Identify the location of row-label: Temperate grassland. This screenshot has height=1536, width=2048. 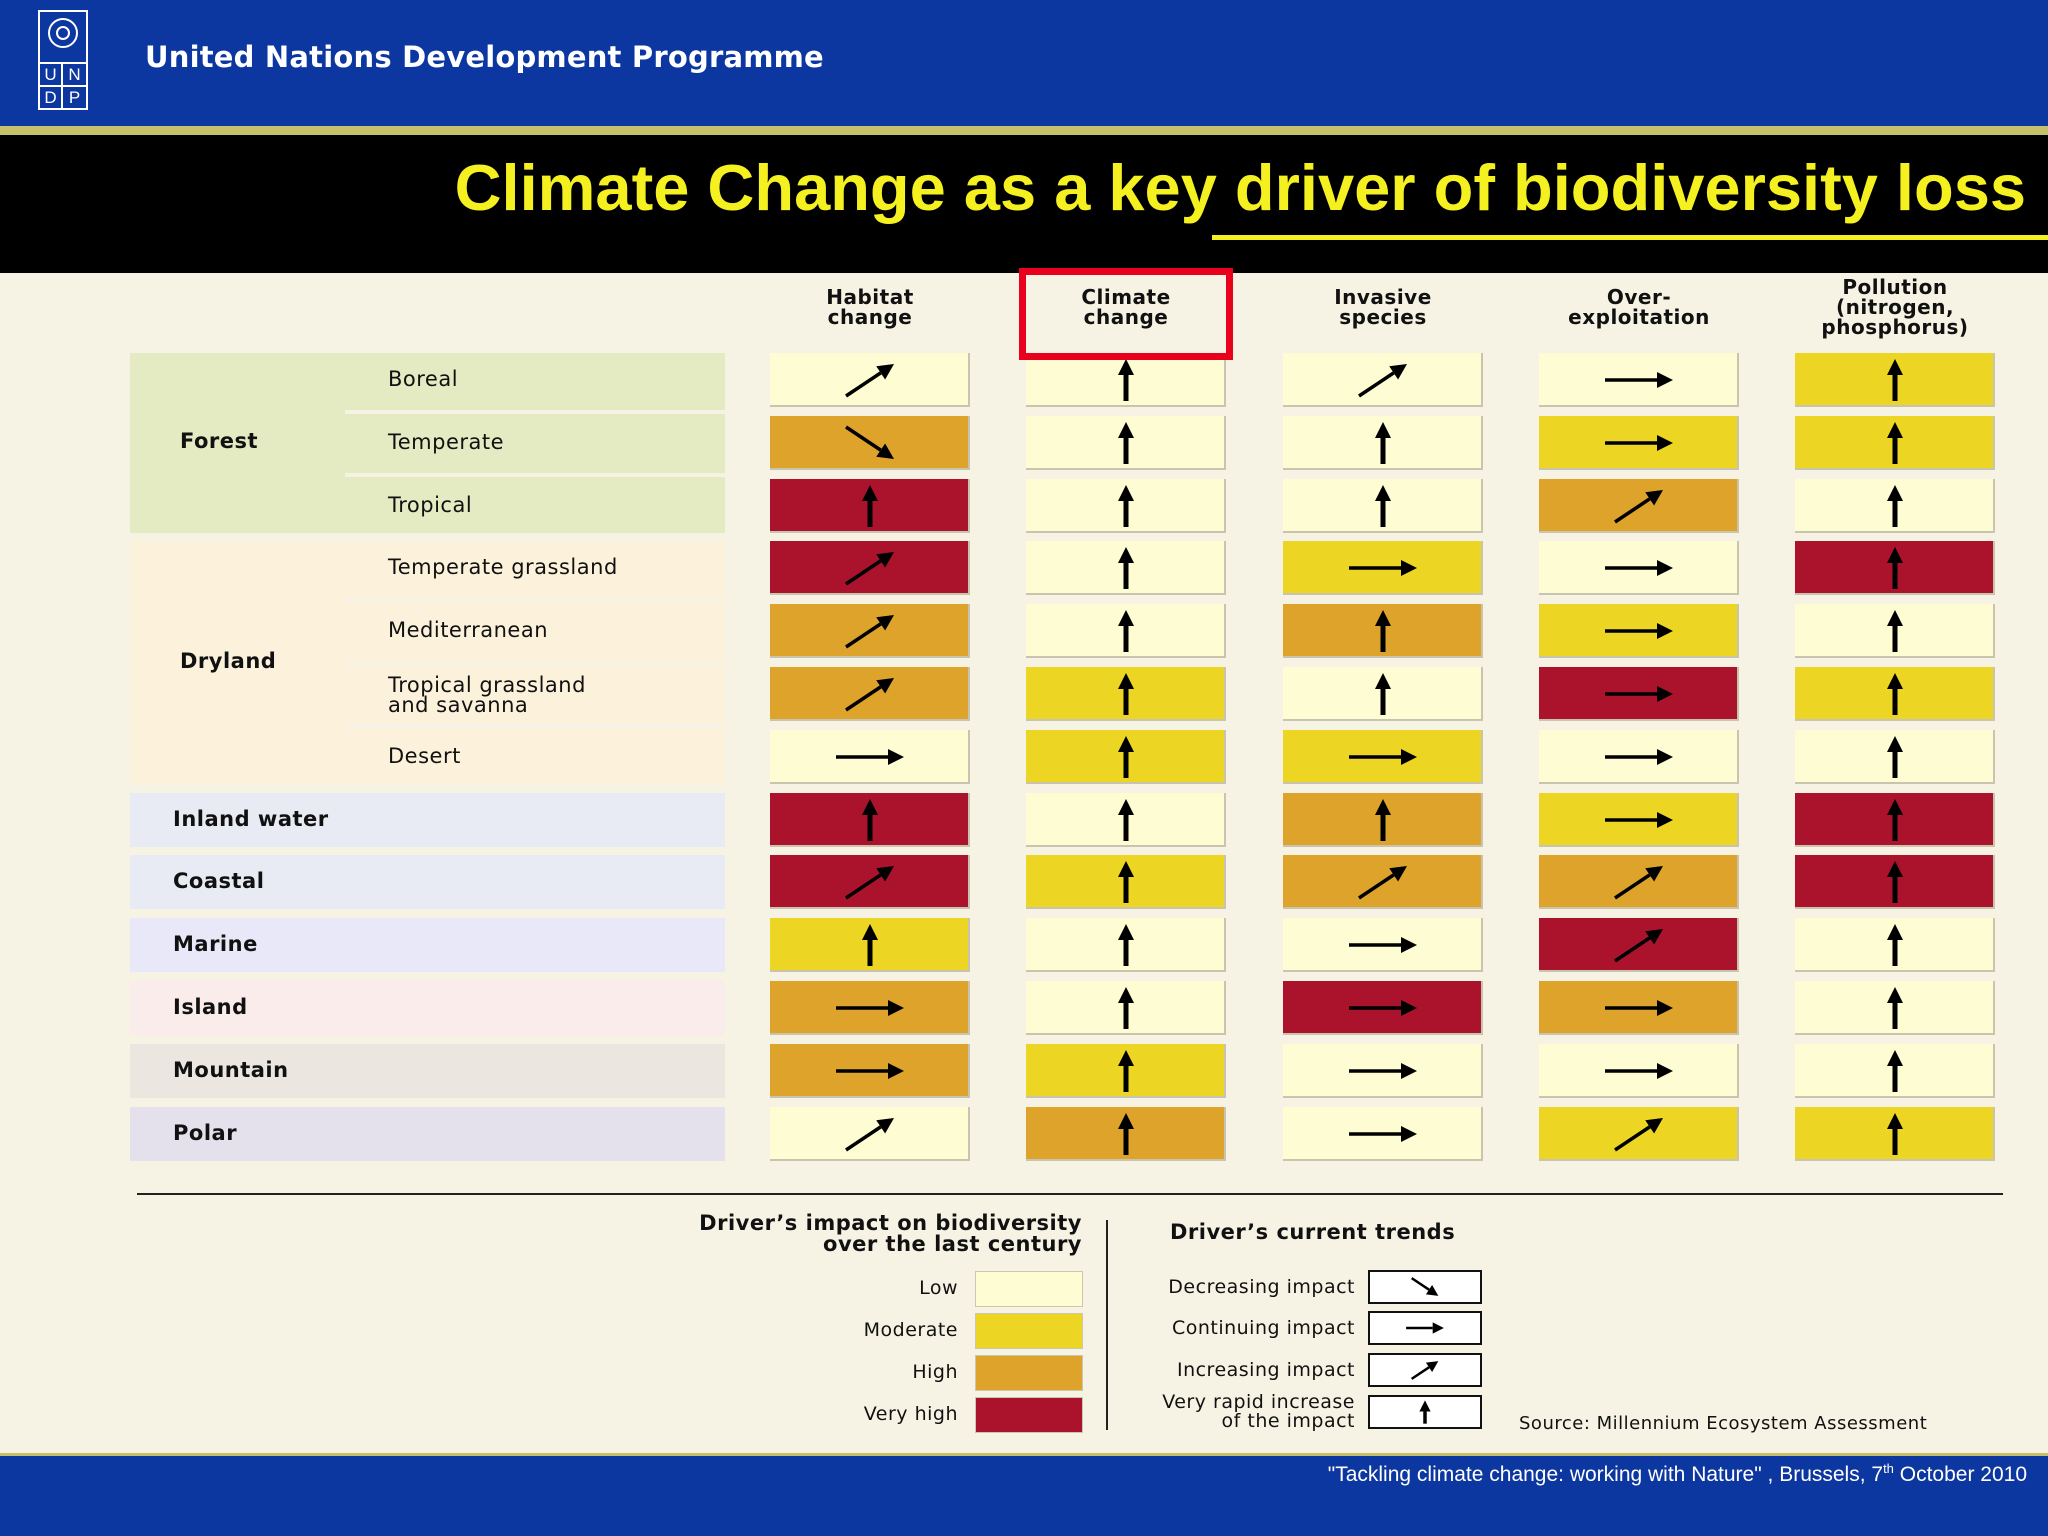
(503, 567).